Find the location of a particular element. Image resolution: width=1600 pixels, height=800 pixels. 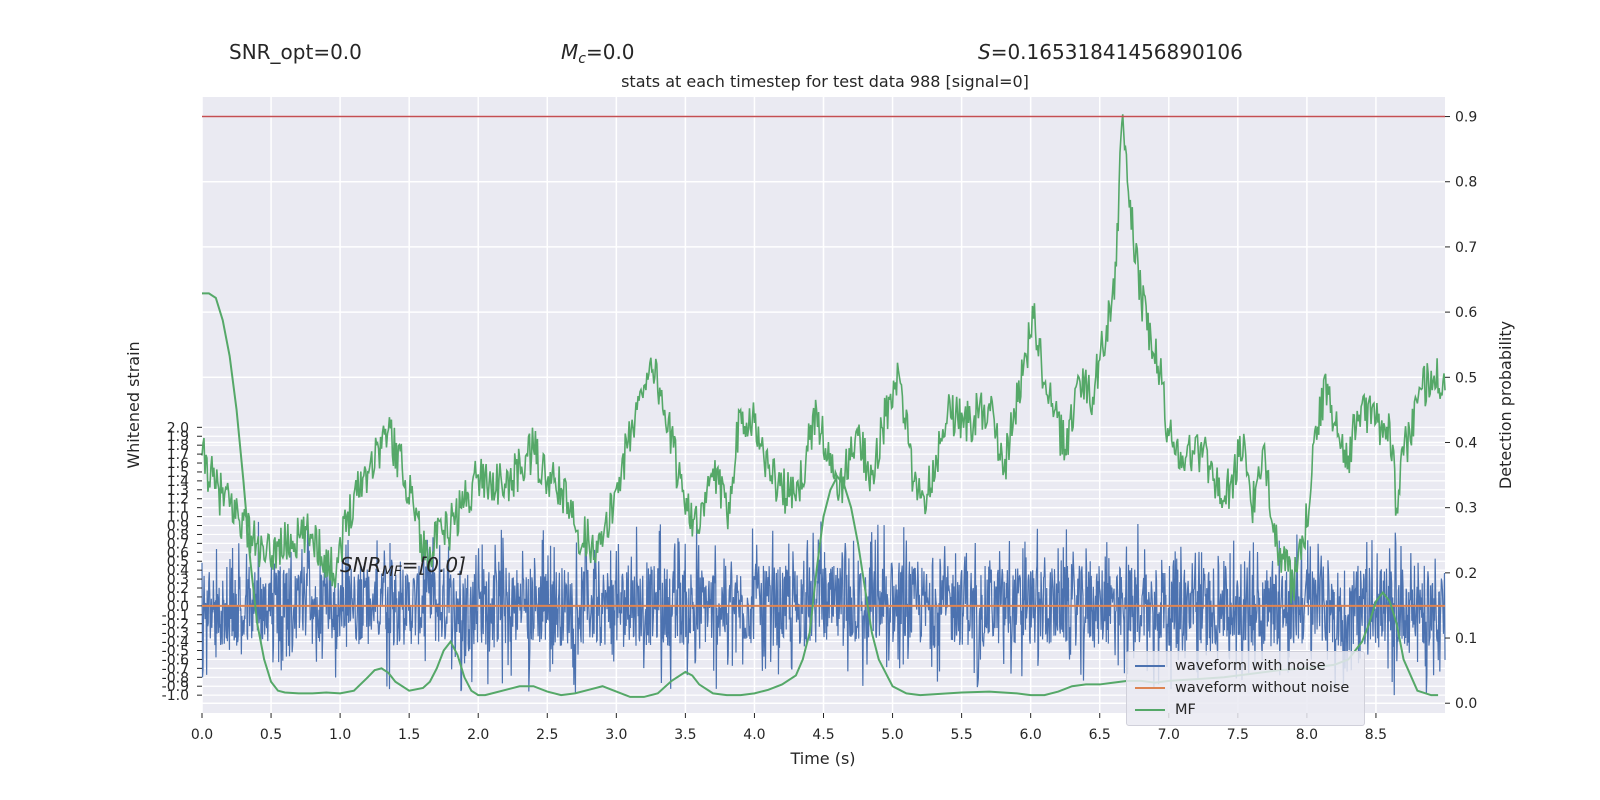

left-tick-label: -0.1 is located at coordinates (175, 616).